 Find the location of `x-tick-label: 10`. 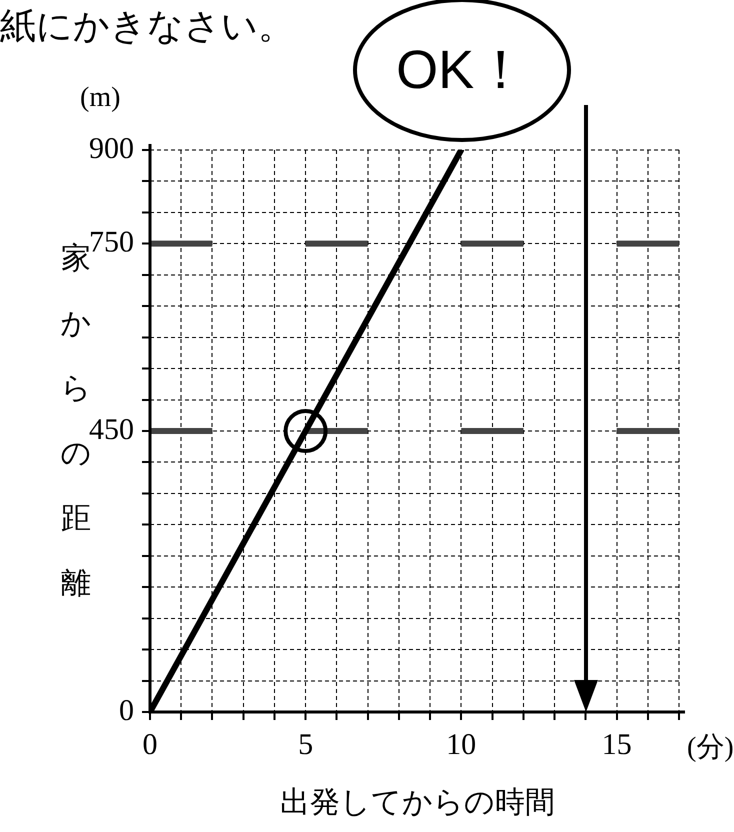

x-tick-label: 10 is located at coordinates (461, 744).